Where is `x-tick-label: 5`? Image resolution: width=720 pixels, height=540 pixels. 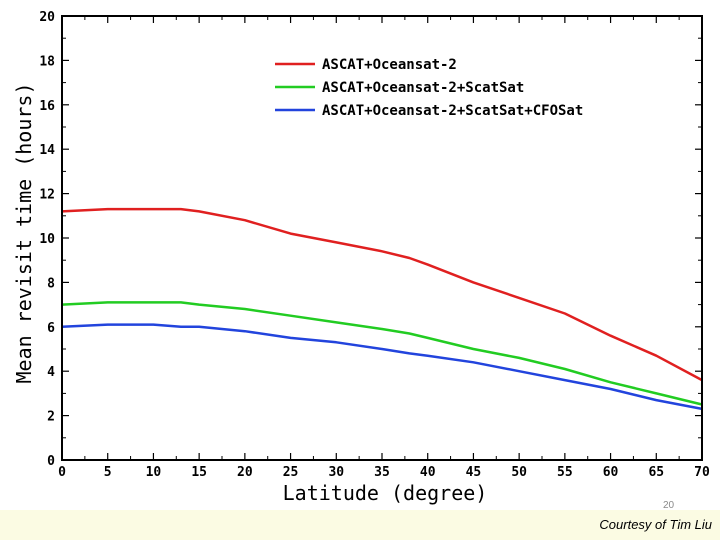 x-tick-label: 5 is located at coordinates (108, 472).